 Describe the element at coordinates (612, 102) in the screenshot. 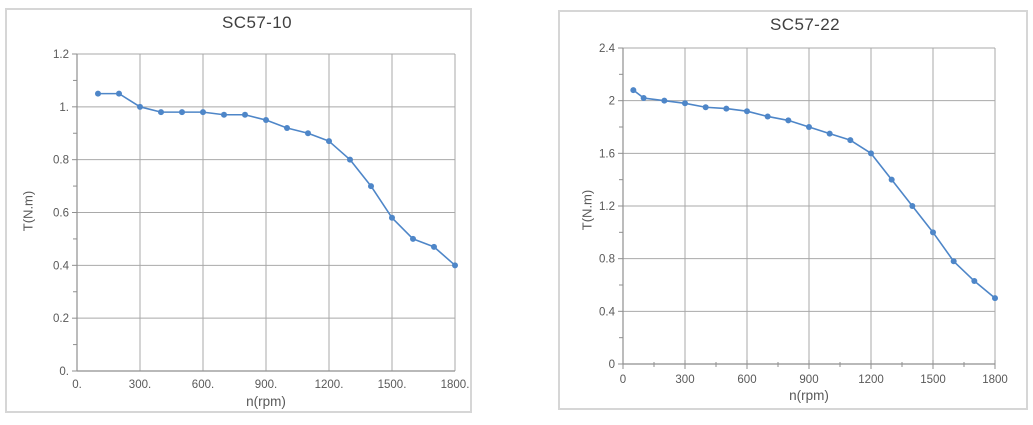

I see `y-tick-label: 2` at that location.